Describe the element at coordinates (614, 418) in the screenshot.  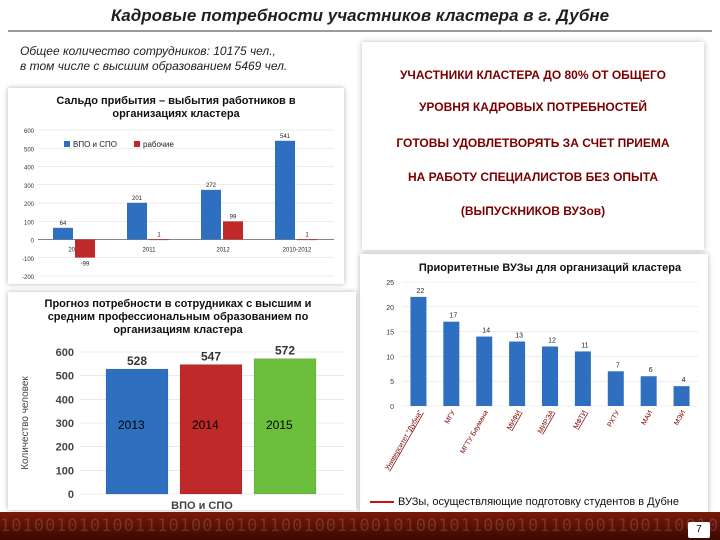
I see `vuz-category-label: РХТУ` at that location.